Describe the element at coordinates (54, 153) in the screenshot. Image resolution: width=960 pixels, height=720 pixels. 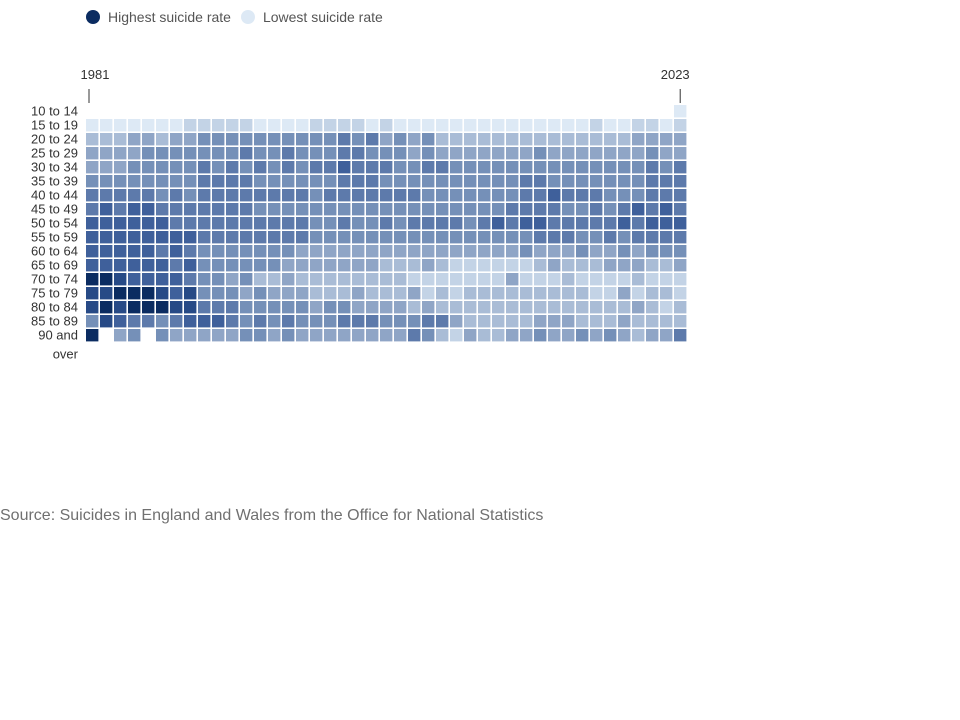
I see `row-label: 25 to 29` at that location.